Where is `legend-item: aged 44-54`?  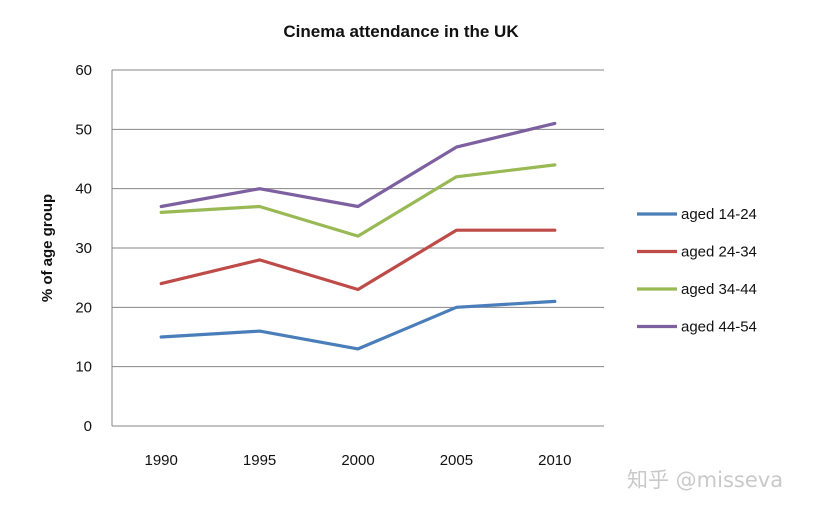 legend-item: aged 44-54 is located at coordinates (697, 327).